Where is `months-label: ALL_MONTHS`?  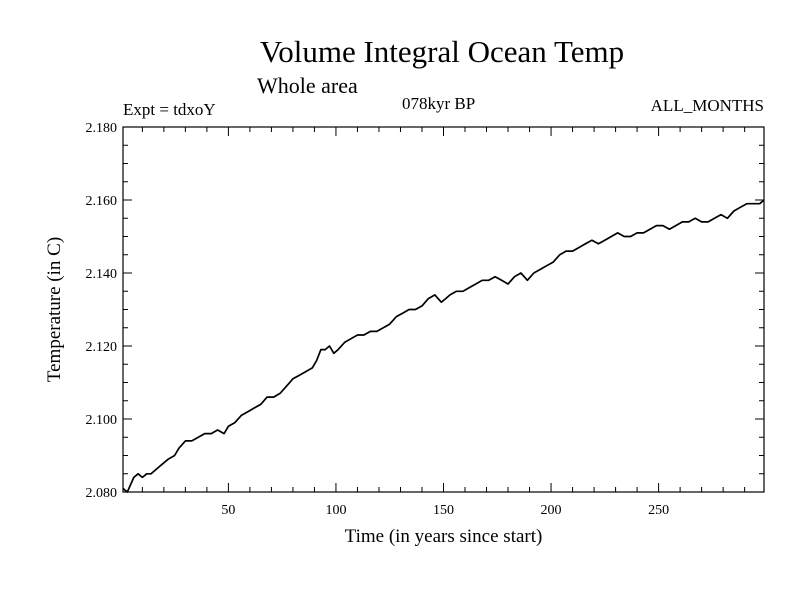
months-label: ALL_MONTHS is located at coordinates (707, 105).